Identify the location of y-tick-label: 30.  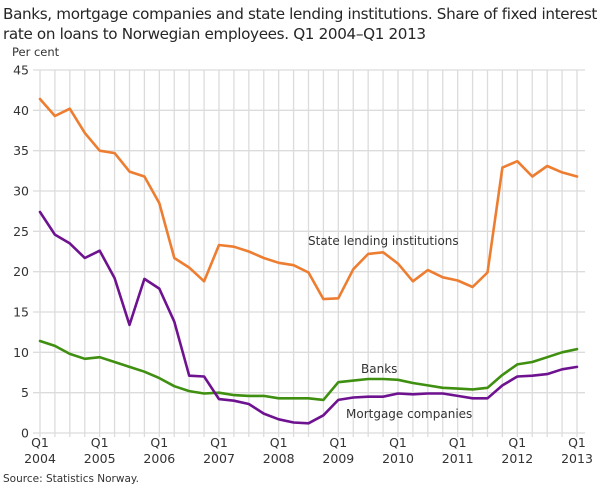
(21, 191).